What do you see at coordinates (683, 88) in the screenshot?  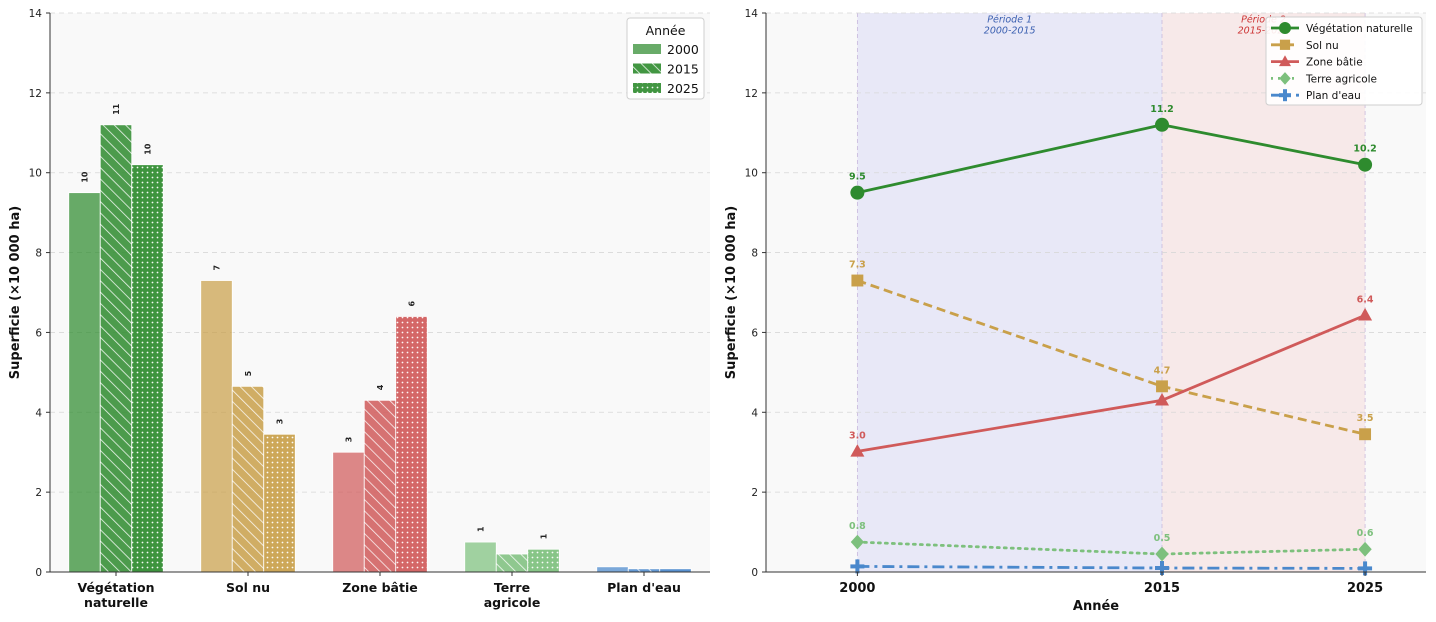 I see `legend-label: 2025` at bounding box center [683, 88].